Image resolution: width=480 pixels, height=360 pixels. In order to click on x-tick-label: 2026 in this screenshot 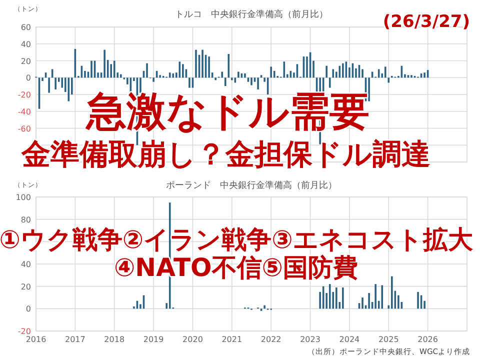, I will do `click(428, 339)`.